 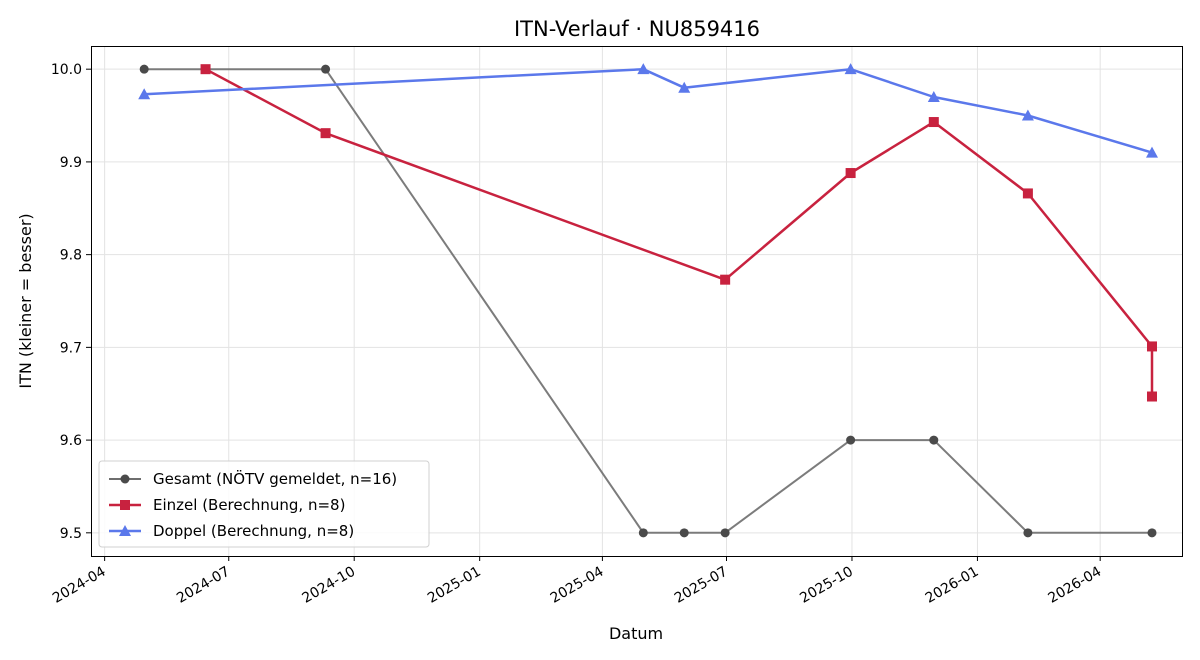 I want to click on y-axis-label: ITN (kleiner = besser), so click(x=25, y=300).